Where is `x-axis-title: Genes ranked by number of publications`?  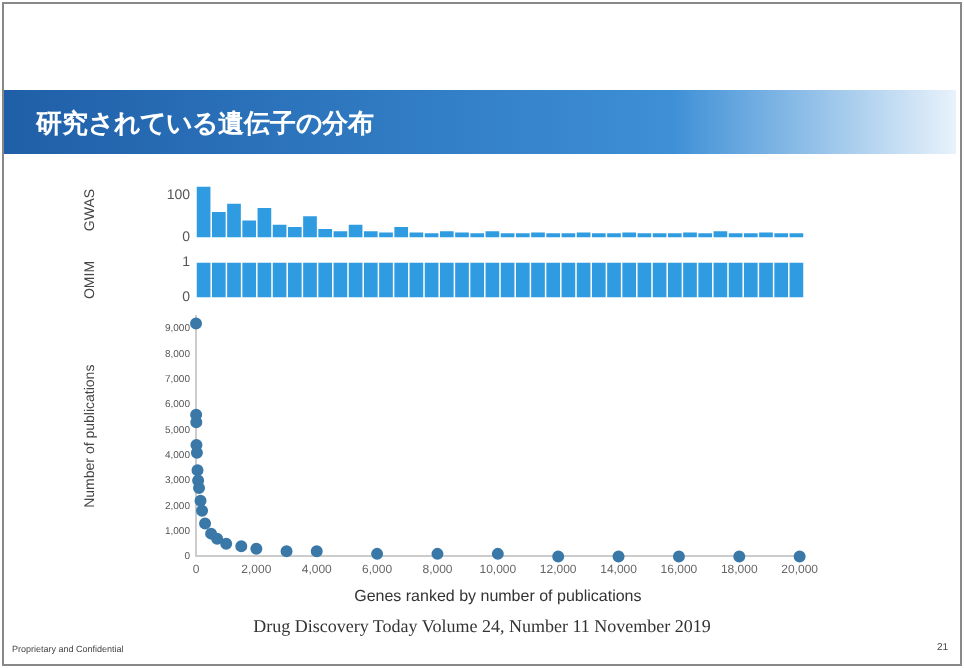 x-axis-title: Genes ranked by number of publications is located at coordinates (498, 595).